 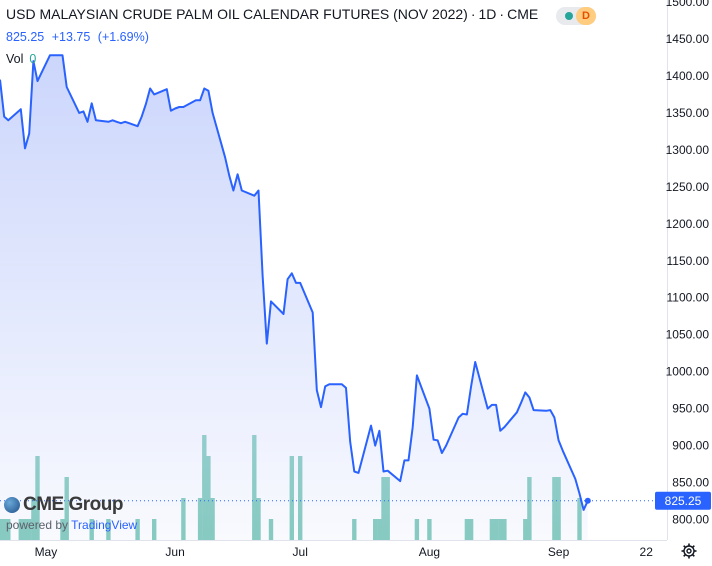 I want to click on globe-icon, so click(x=12, y=505).